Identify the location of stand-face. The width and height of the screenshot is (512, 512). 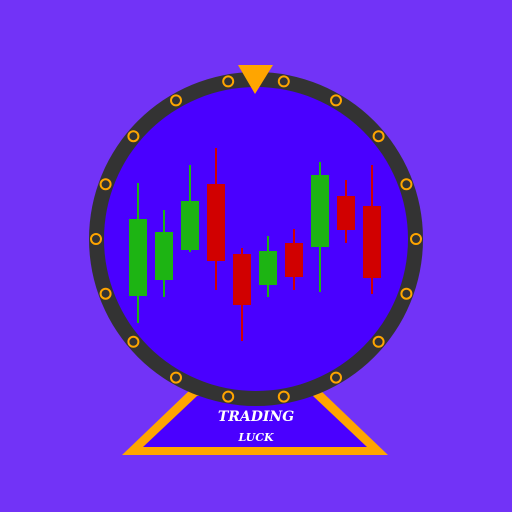
(255, 421).